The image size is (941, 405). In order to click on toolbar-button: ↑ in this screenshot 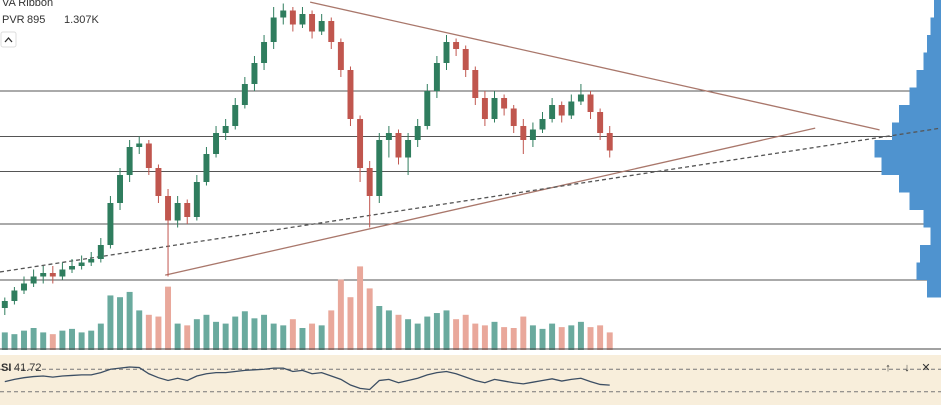, I will do `click(888, 368)`.